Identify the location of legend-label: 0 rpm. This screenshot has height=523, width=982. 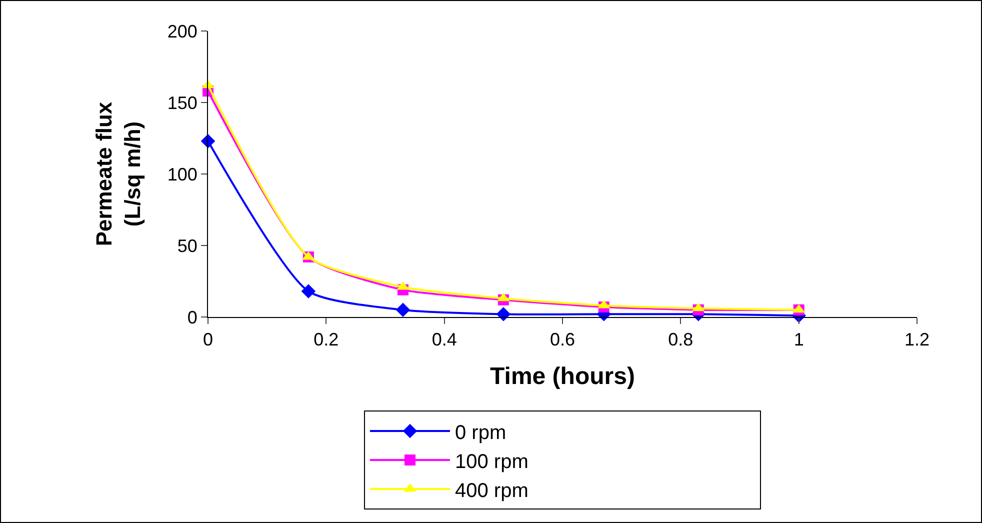
(480, 433).